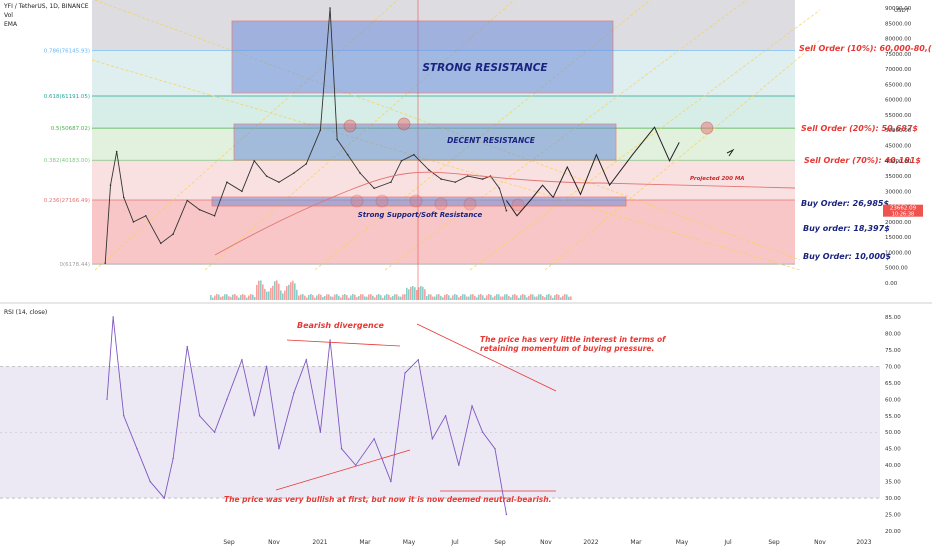 The width and height of the screenshot is (932, 550). I want to click on order-buy_3: Buy Order: 10,000$, so click(847, 256).